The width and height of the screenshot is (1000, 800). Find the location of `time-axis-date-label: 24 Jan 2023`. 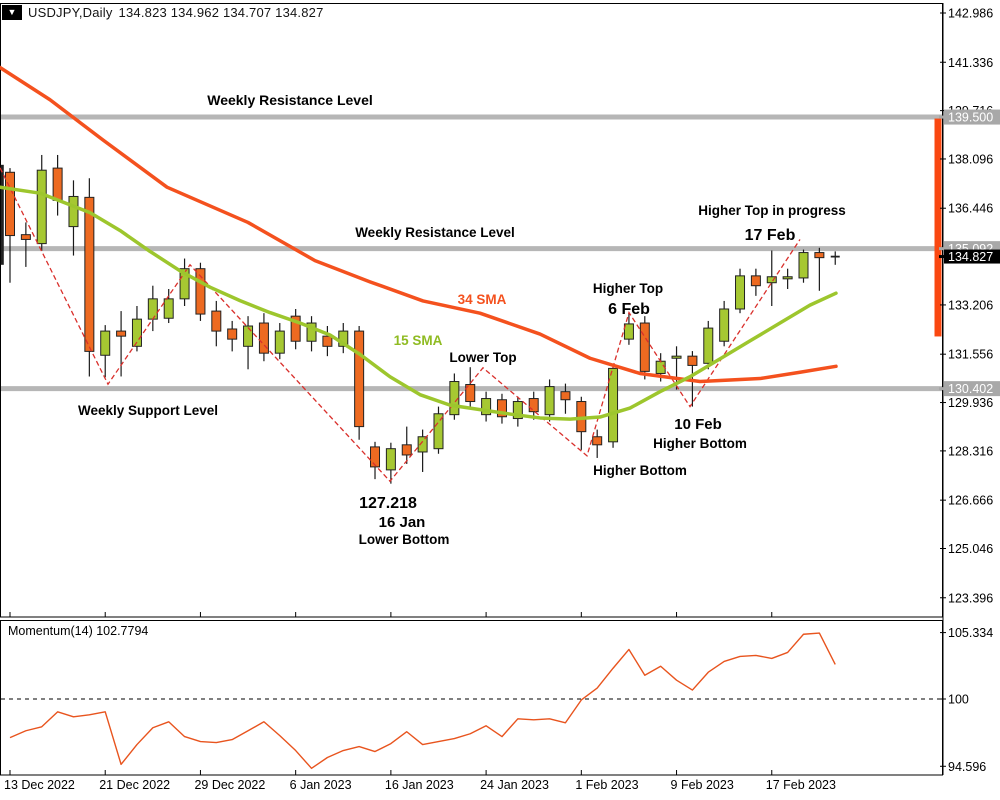

time-axis-date-label: 24 Jan 2023 is located at coordinates (514, 785).